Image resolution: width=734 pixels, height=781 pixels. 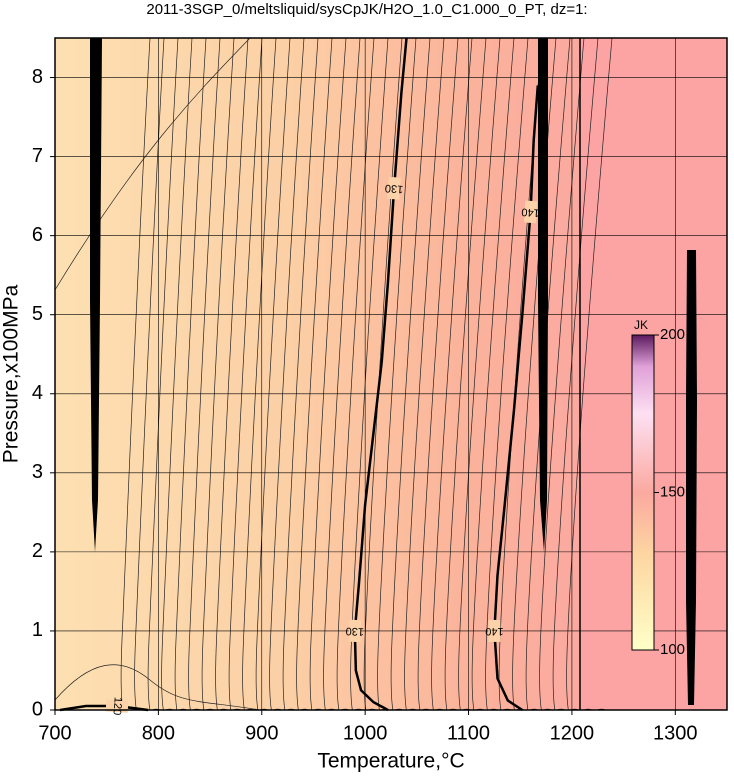 What do you see at coordinates (572, 733) in the screenshot?
I see `x-tick-label: 1200` at bounding box center [572, 733].